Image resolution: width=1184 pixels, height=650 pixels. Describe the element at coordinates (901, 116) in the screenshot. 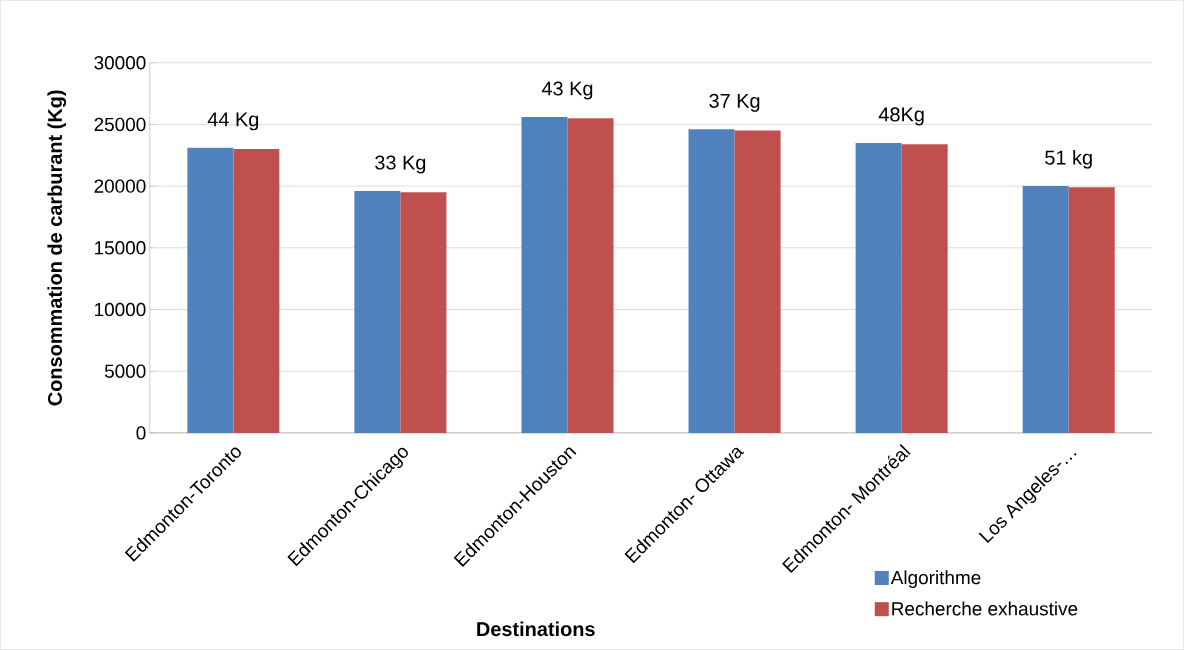

I see `annotation: 48Kg` at that location.